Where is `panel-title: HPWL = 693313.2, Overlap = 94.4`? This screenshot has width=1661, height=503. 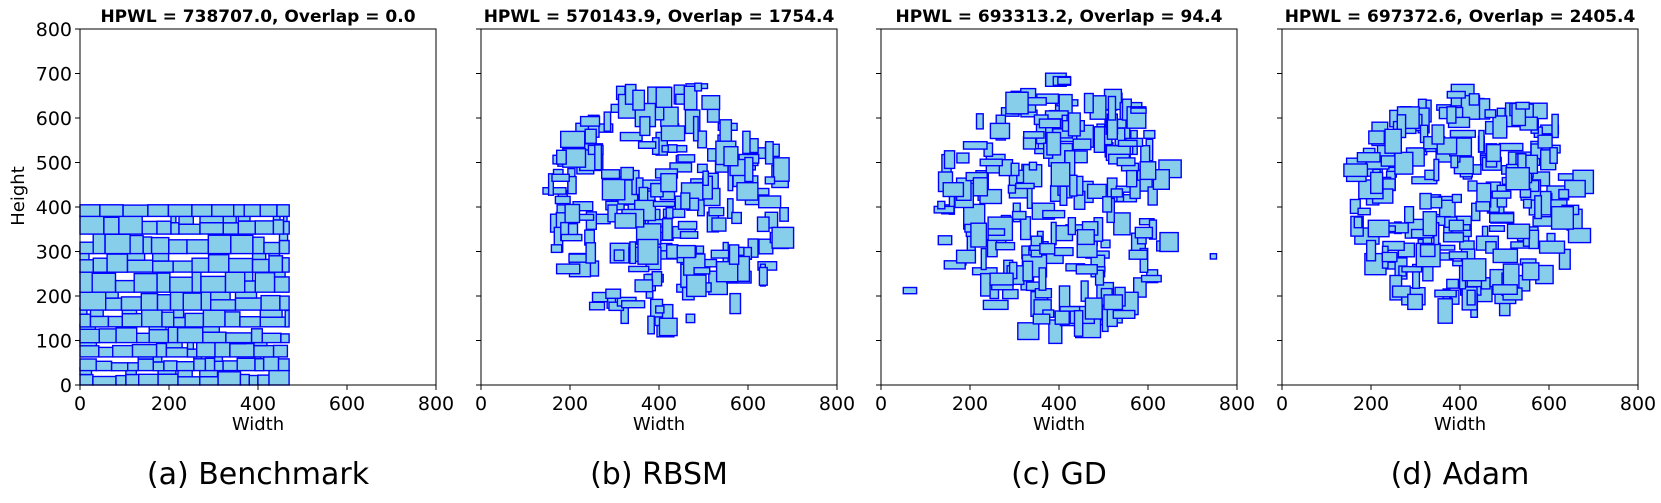
panel-title: HPWL = 693313.2, Overlap = 94.4 is located at coordinates (1059, 17).